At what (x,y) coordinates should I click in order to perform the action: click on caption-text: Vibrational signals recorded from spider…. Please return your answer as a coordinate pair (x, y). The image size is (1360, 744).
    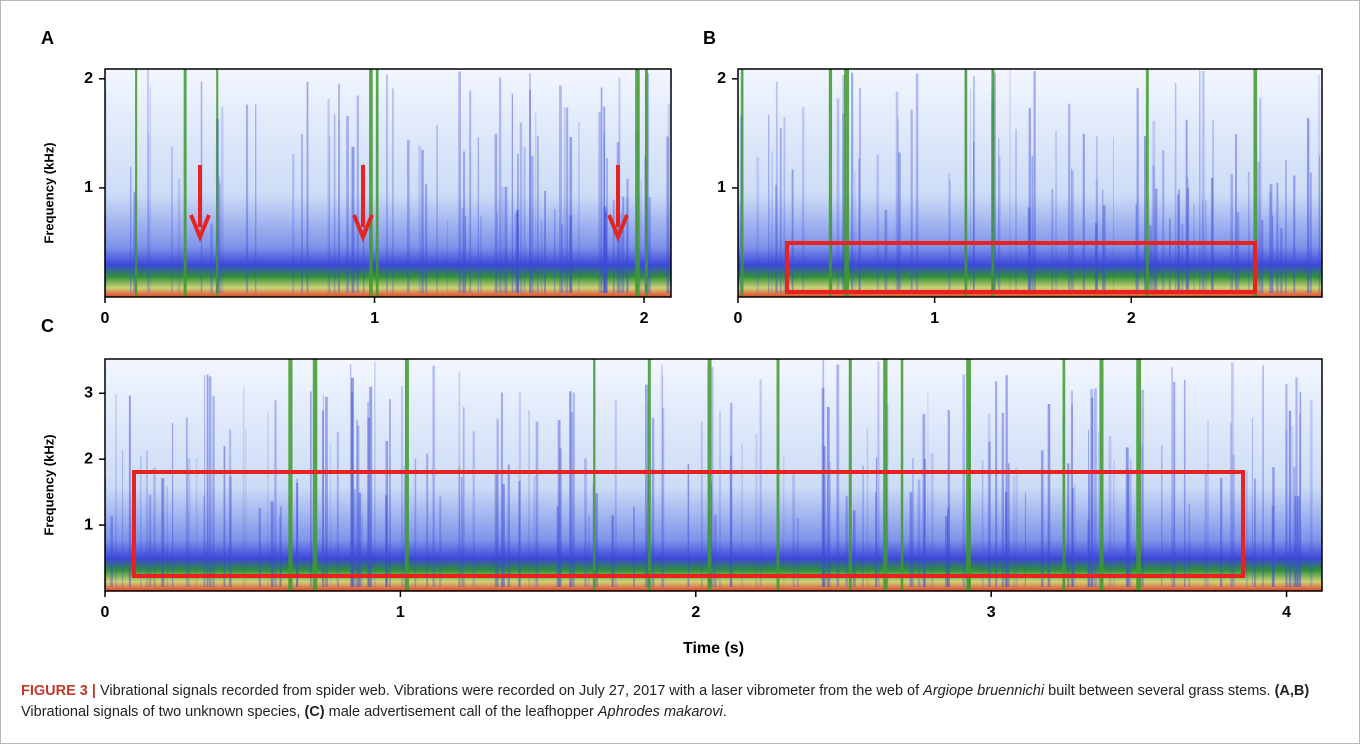
    Looking at the image, I should click on (510, 691).